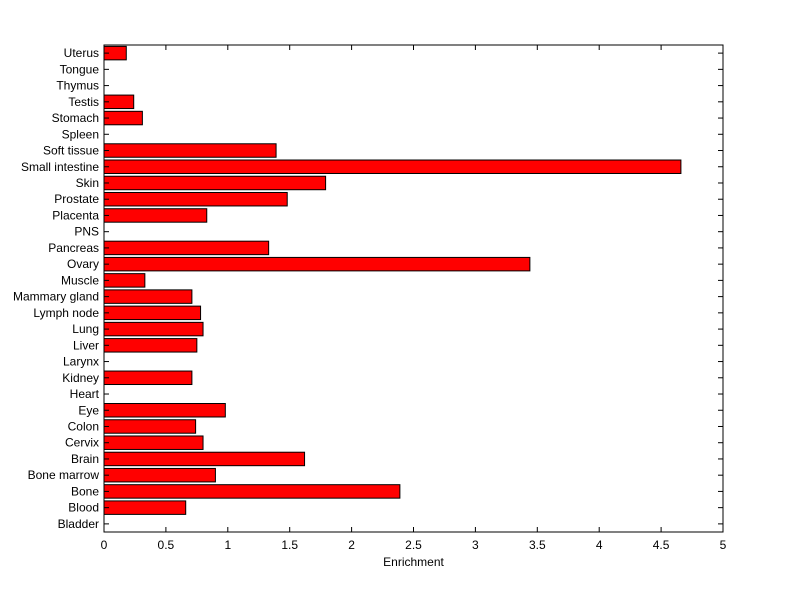 This screenshot has width=800, height=604. Describe the element at coordinates (83, 264) in the screenshot. I see `y-tick-label-ovary: Ovary` at that location.